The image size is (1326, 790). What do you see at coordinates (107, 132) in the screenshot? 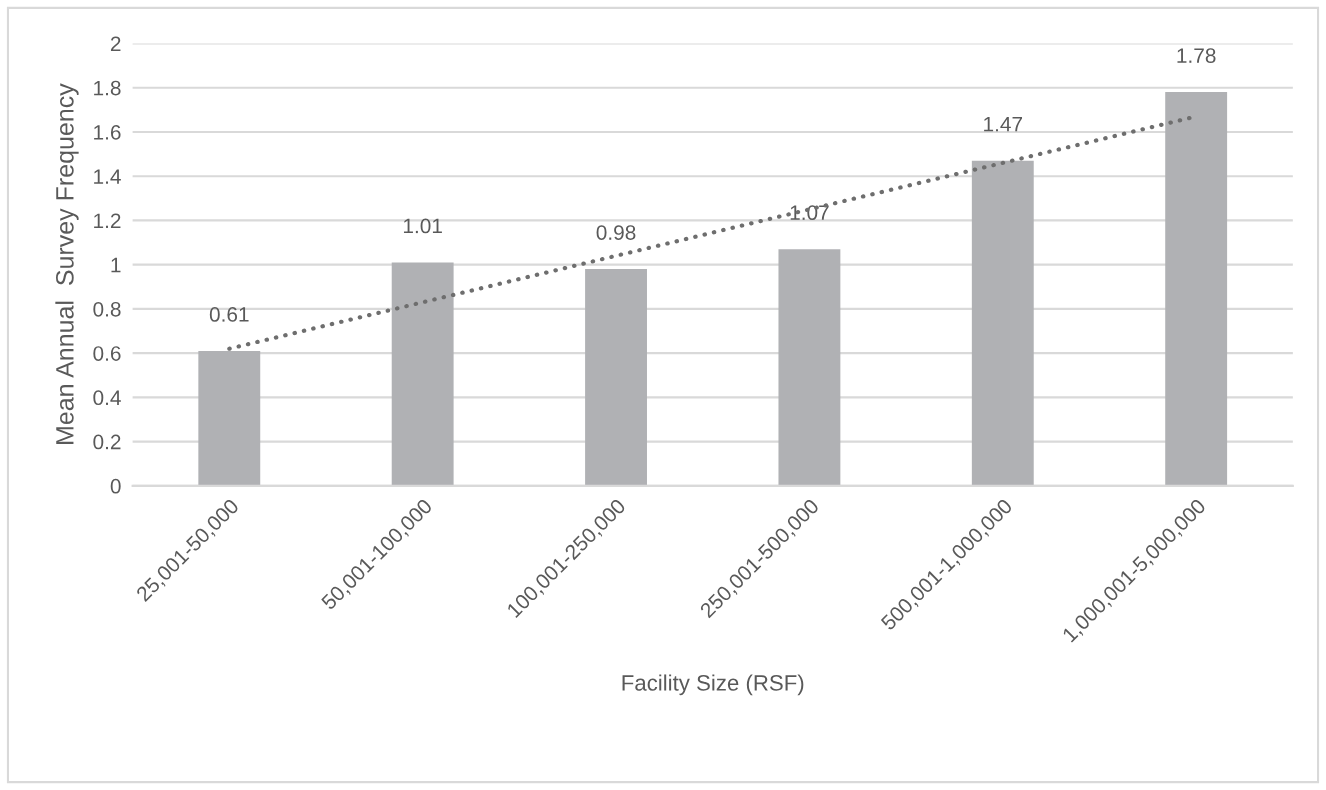
I see `y-tick-label: 1.6` at bounding box center [107, 132].